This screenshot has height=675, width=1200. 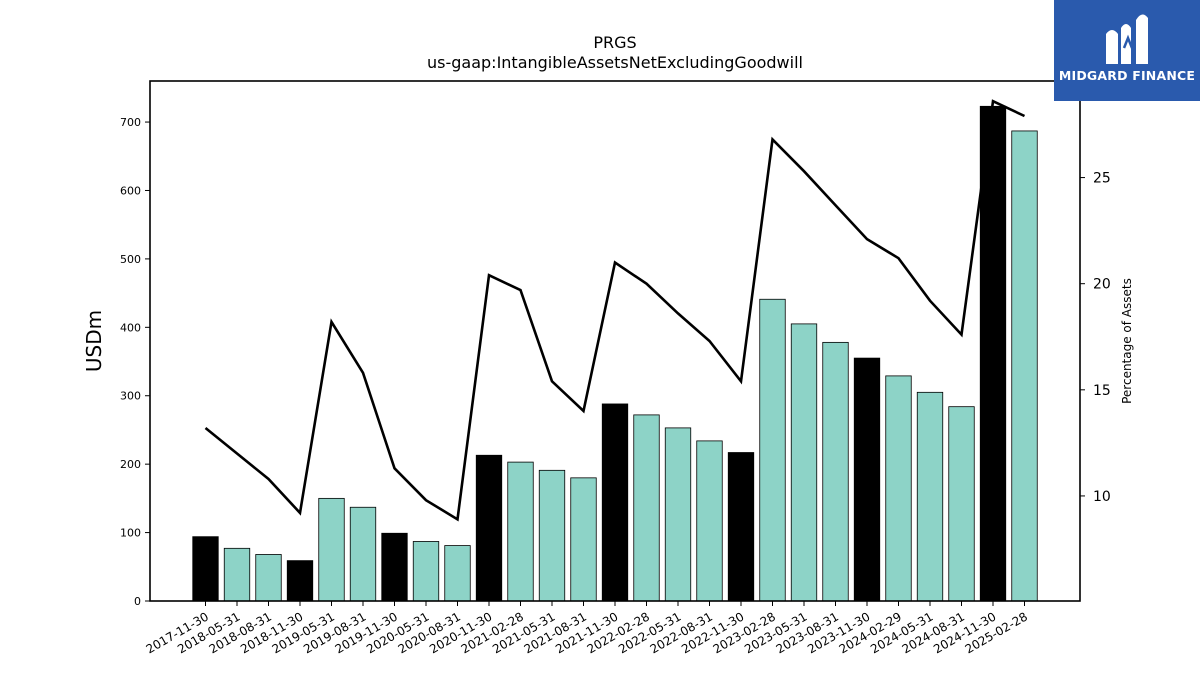 What do you see at coordinates (1127, 39) in the screenshot?
I see `midgard-logo-icon` at bounding box center [1127, 39].